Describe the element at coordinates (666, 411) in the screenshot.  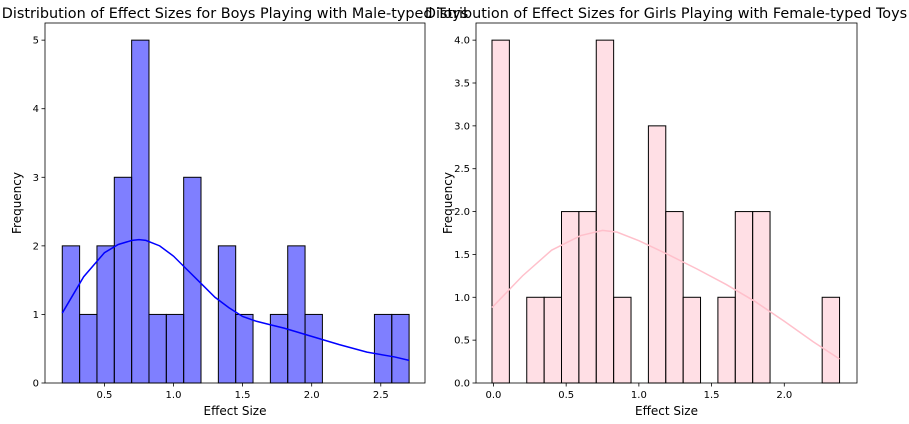
I see `girls-x-axis-label: Effect Size` at that location.